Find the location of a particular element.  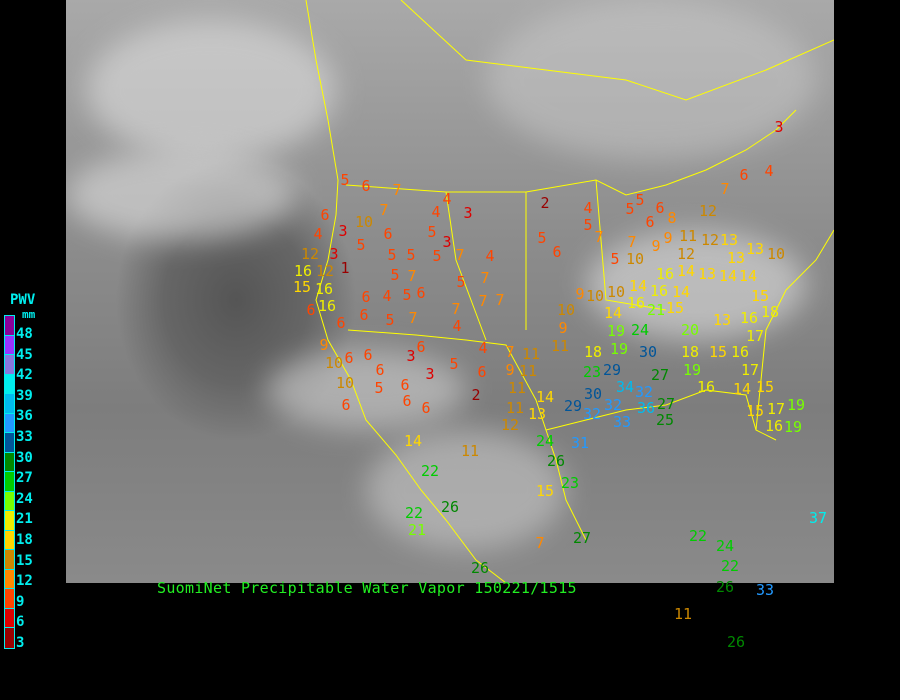

station-pwv-value: 20 is located at coordinates (690, 329).